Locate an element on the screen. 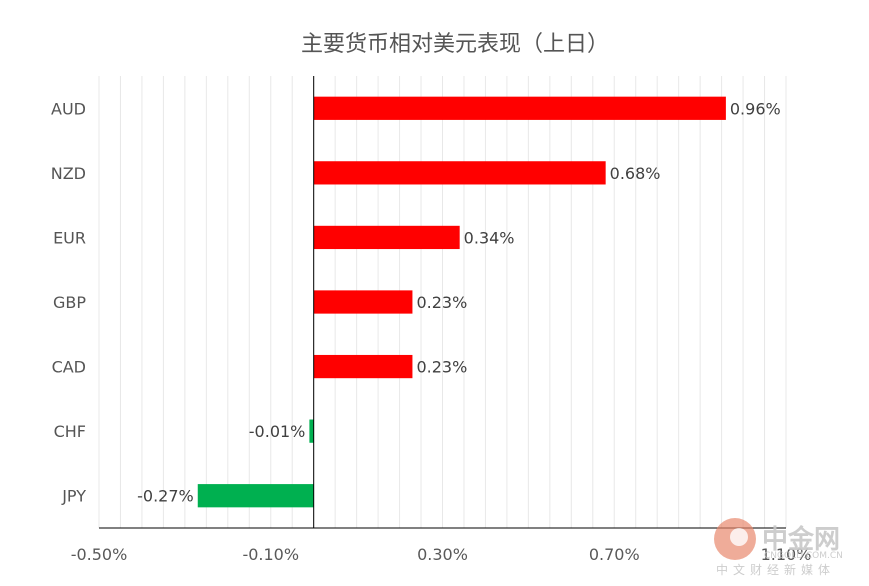  data-label: -0.27% is located at coordinates (165, 496).